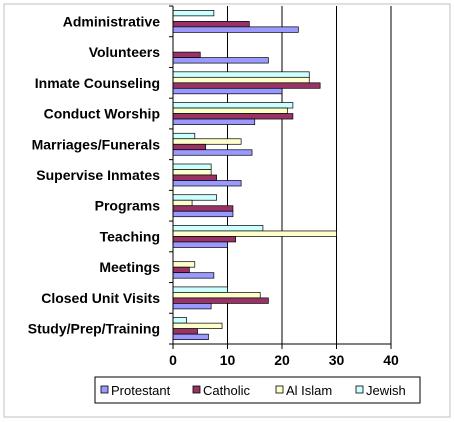 Image resolution: width=454 pixels, height=422 pixels. I want to click on category-label: Inmate Counseling, so click(97, 83).